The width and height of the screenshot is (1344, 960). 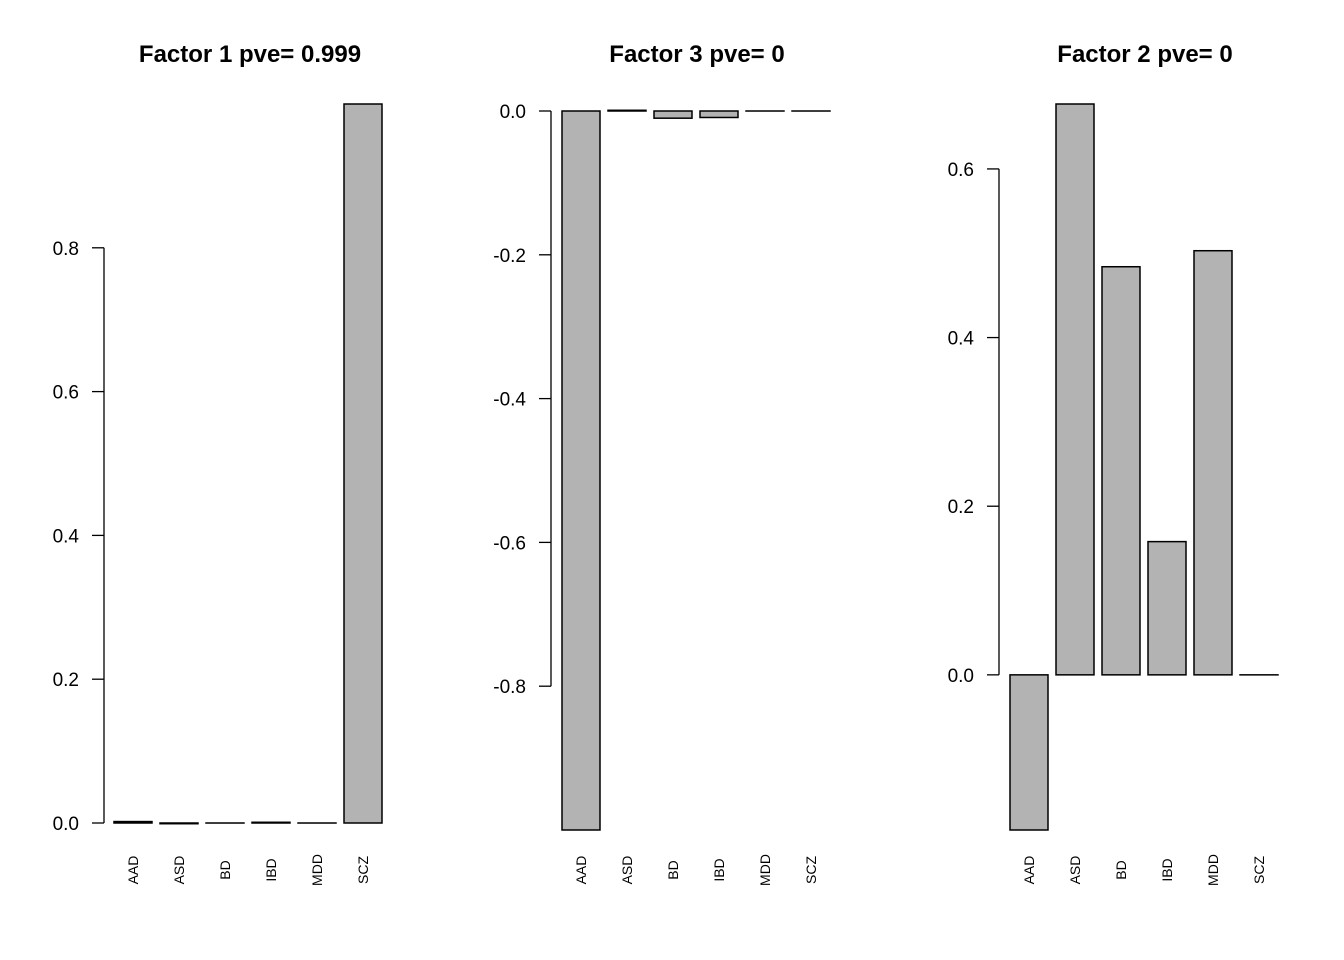 What do you see at coordinates (363, 463) in the screenshot?
I see `bar-scz` at bounding box center [363, 463].